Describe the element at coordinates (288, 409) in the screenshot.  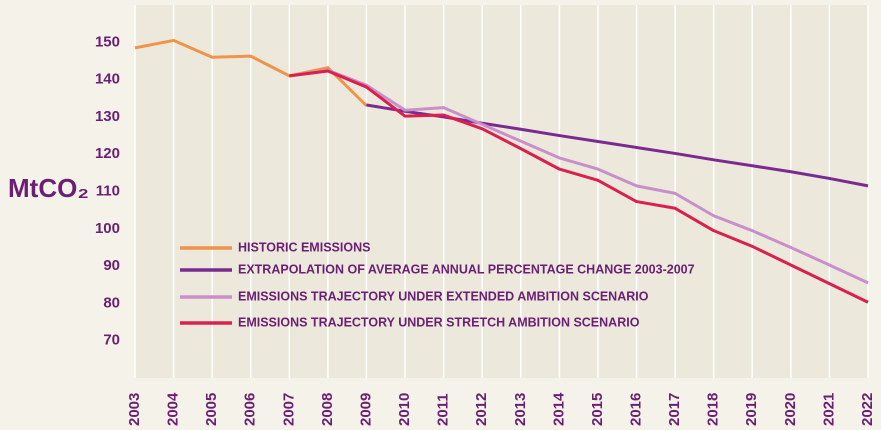
I see `x-tick-label: 2007` at that location.